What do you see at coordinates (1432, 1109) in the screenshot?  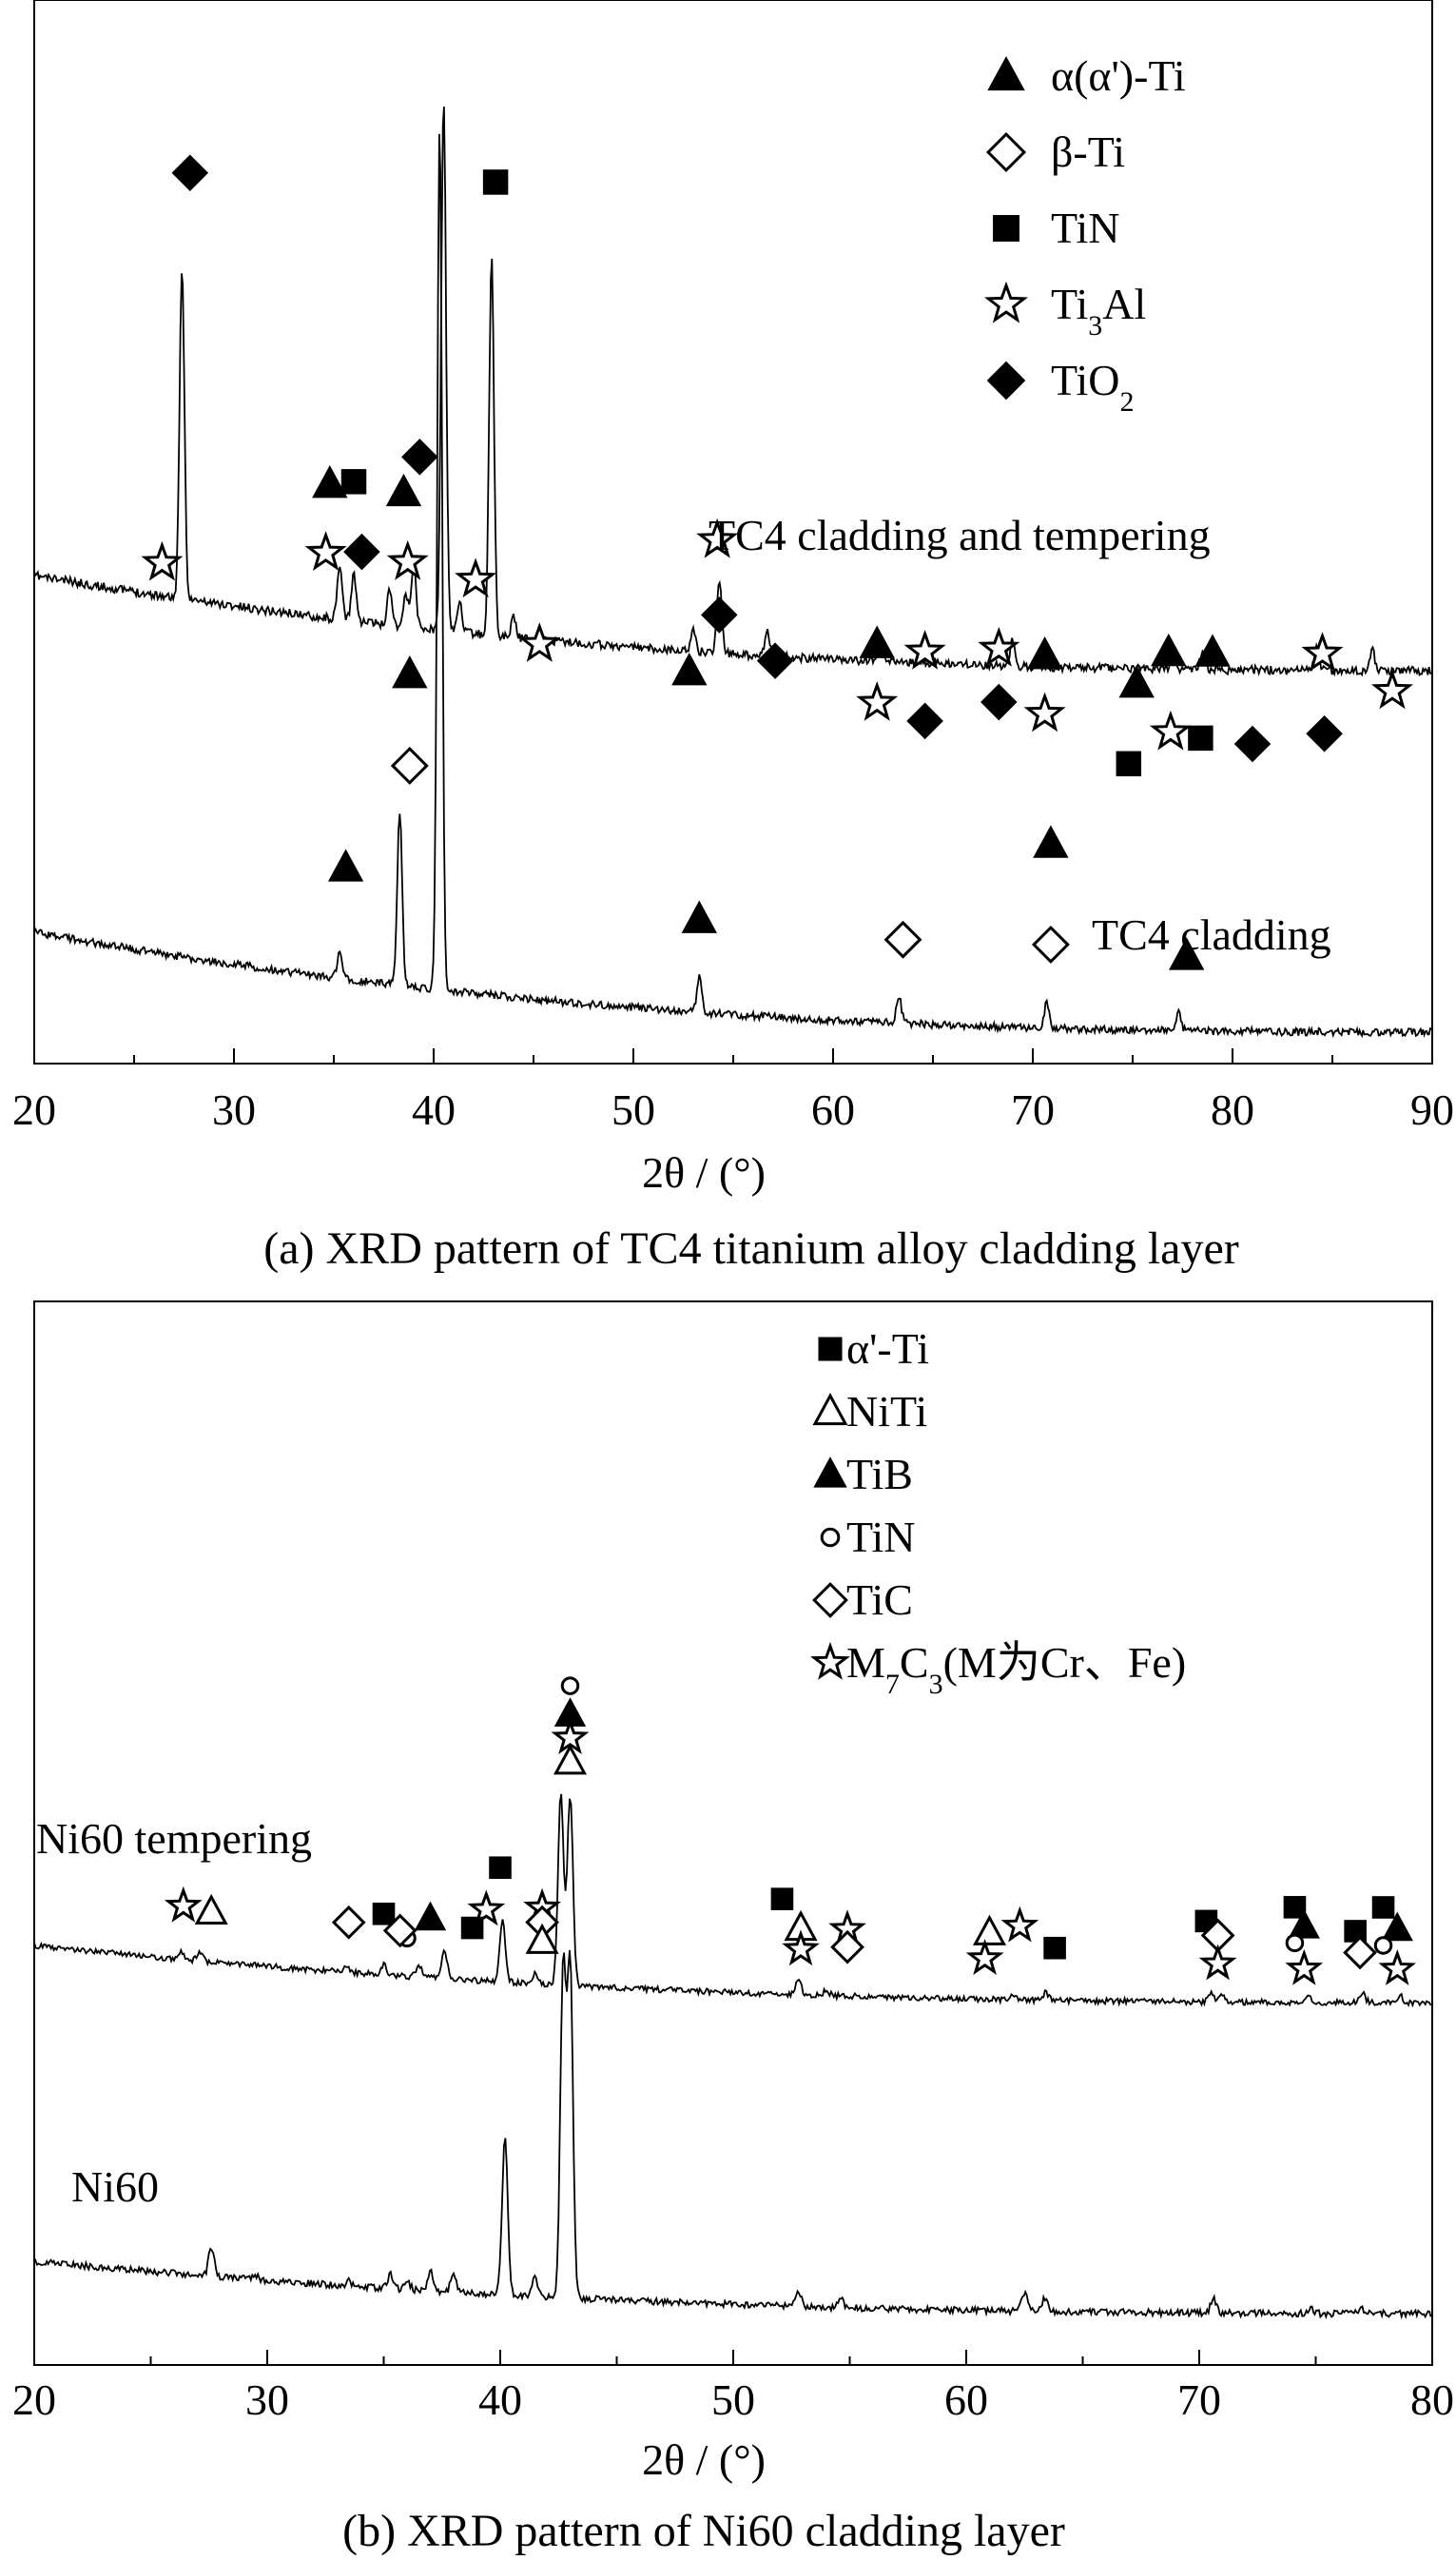 I see `x-tick-label: 90` at bounding box center [1432, 1109].